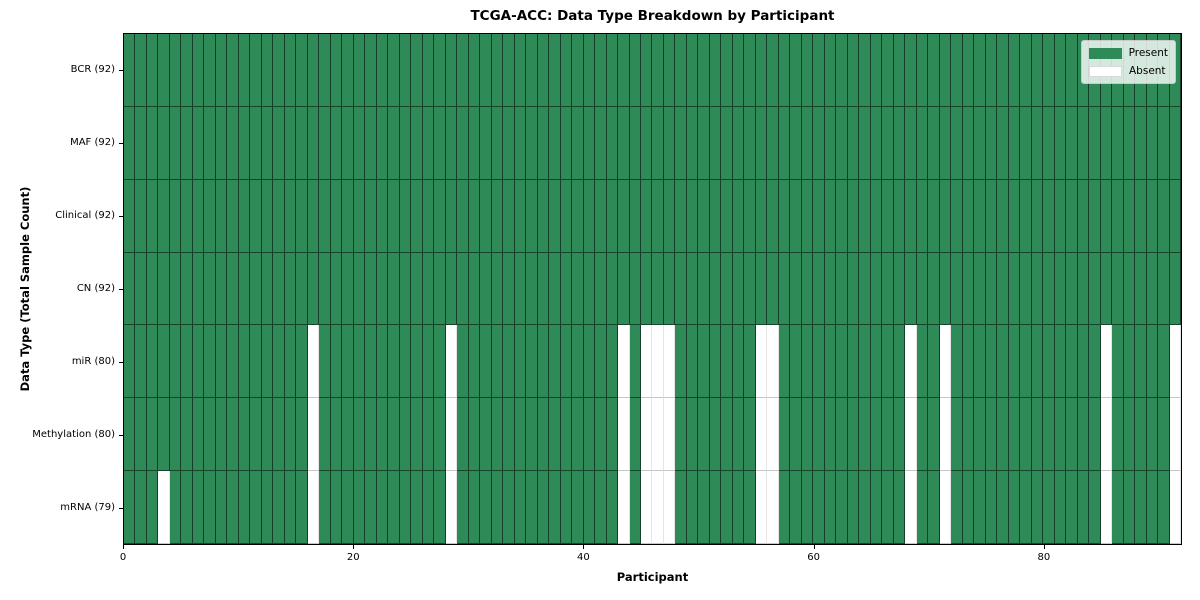 The image size is (1200, 600). I want to click on legend-item-absent: Absent, so click(1128, 71).